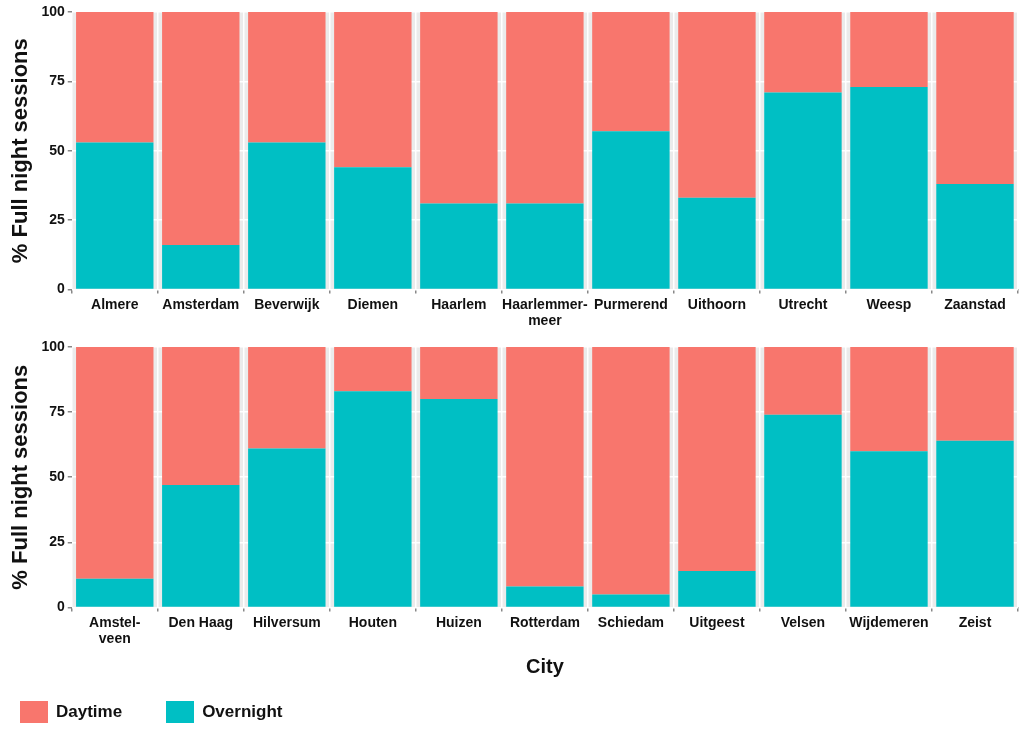  What do you see at coordinates (630, 303) in the screenshot?
I see `x-tick-label: Purmerend` at bounding box center [630, 303].